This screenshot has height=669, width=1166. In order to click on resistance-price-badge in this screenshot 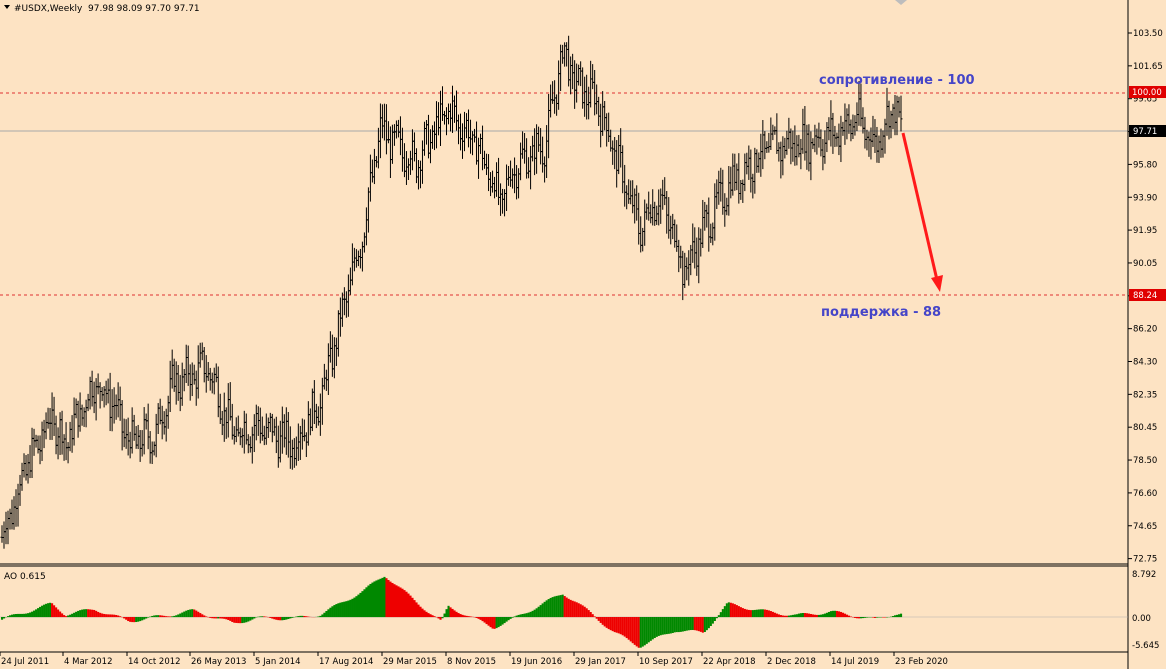, I will do `click(1147, 92)`.